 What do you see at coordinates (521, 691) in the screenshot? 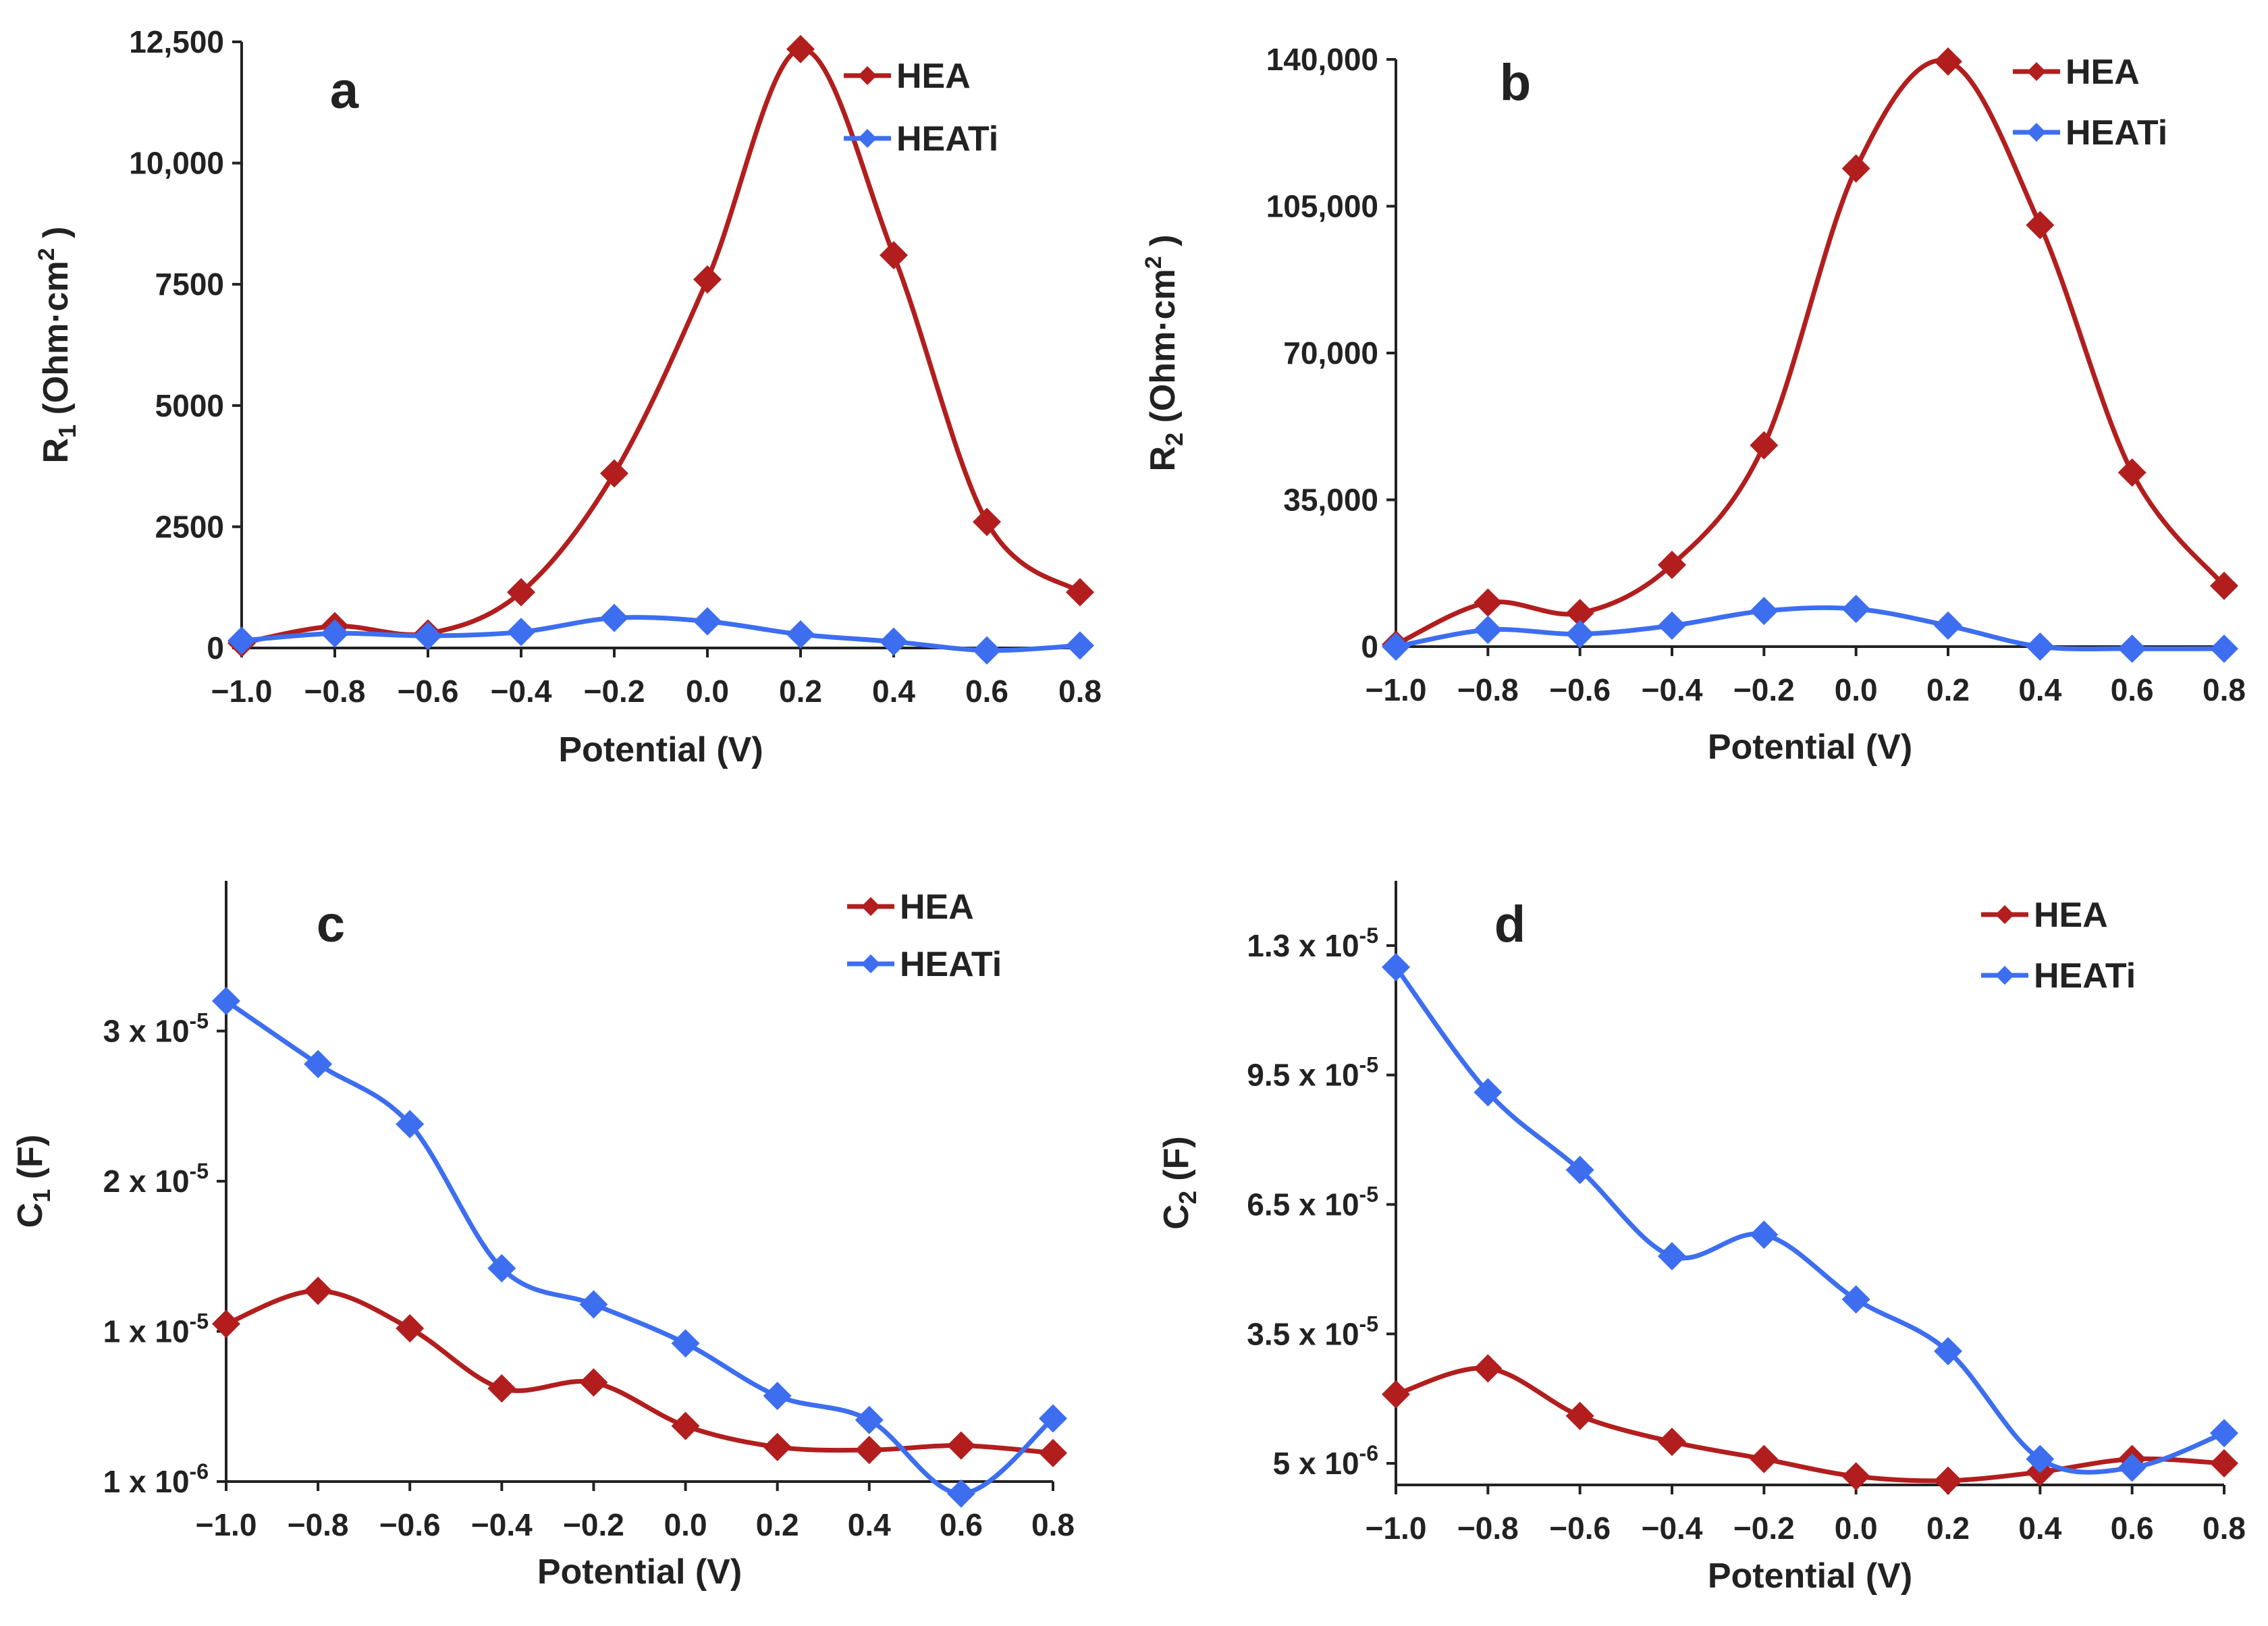
I see `x-tick-label: −0.4` at bounding box center [521, 691].